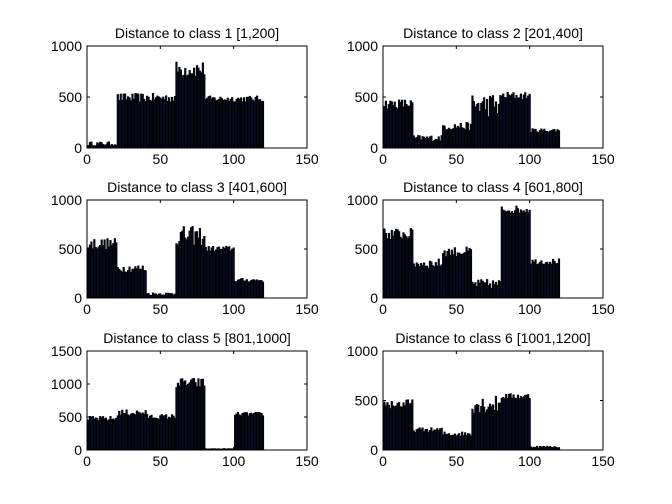 This screenshot has height=504, width=672. Describe the element at coordinates (66, 351) in the screenshot. I see `y-tick-label: 1500` at that location.